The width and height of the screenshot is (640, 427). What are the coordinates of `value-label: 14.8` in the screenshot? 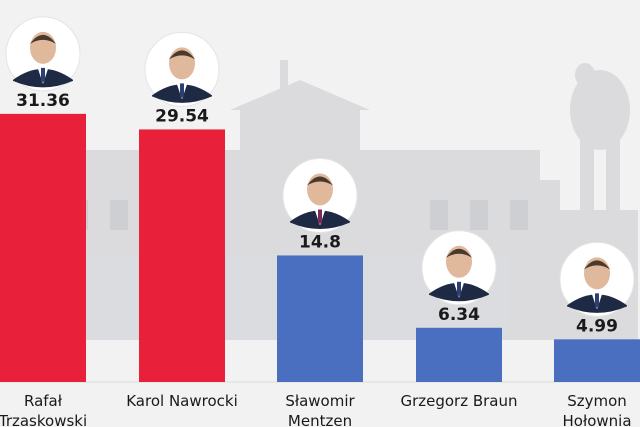 It's located at (320, 242).